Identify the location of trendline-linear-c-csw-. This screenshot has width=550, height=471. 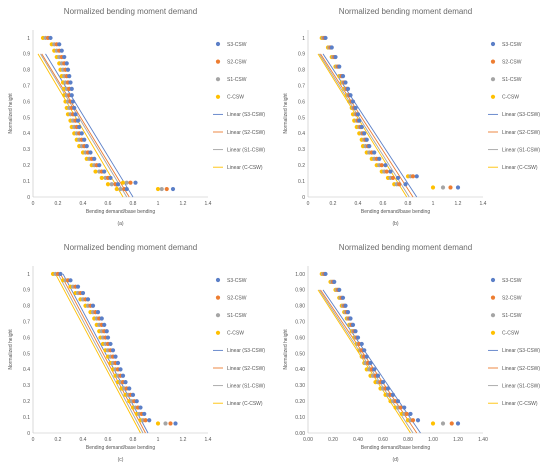
(98, 353).